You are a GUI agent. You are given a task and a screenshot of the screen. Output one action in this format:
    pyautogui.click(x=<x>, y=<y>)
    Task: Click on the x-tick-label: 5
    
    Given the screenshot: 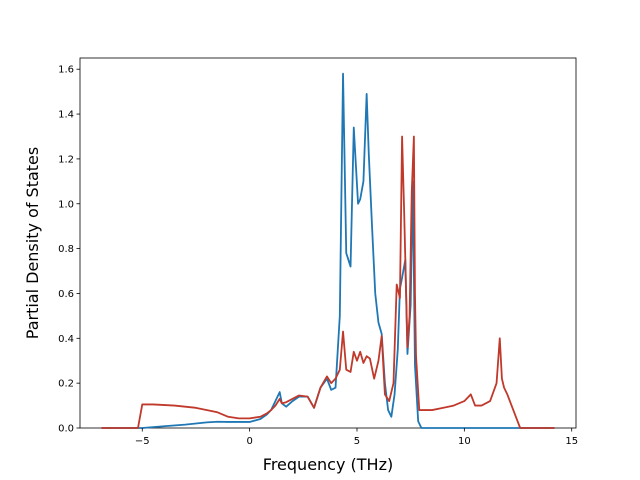 What is the action you would take?
    pyautogui.click(x=357, y=441)
    